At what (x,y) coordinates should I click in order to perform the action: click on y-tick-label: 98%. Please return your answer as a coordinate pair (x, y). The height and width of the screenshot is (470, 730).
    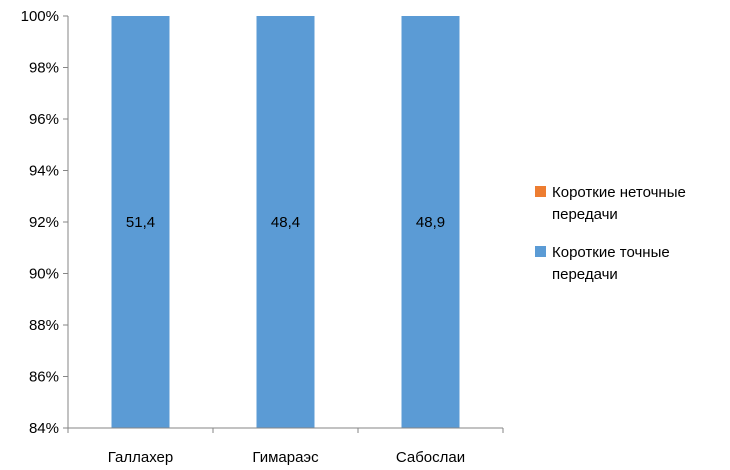
    Looking at the image, I should click on (44, 68).